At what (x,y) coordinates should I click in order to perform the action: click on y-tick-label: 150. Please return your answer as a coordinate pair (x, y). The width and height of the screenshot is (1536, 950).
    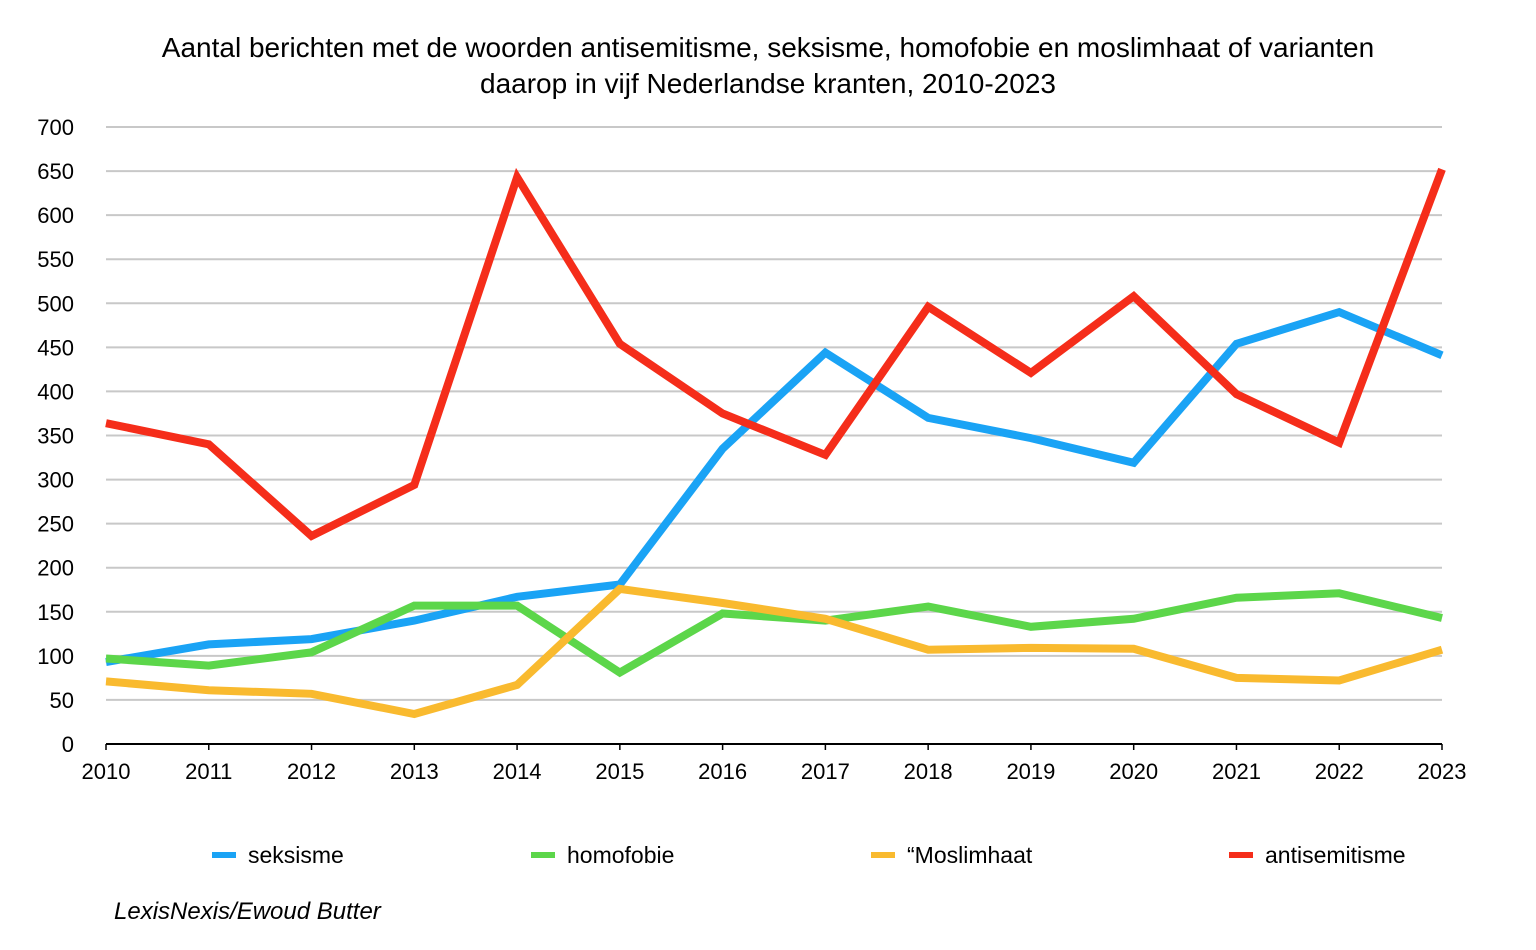
    Looking at the image, I should click on (55, 612).